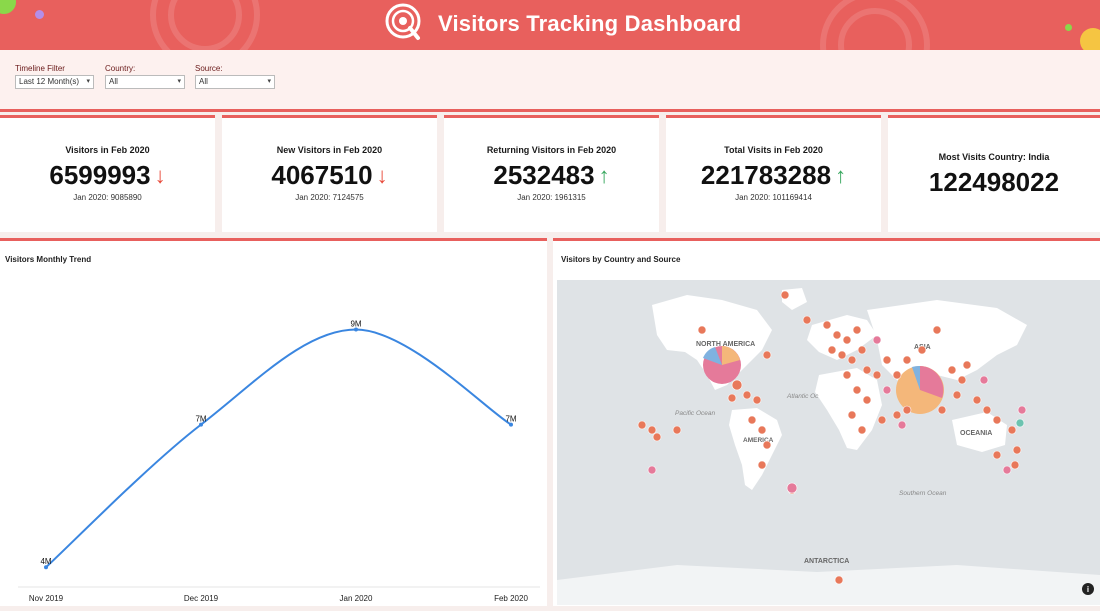 The height and width of the screenshot is (611, 1100). What do you see at coordinates (994, 157) in the screenshot?
I see `kpi-label: Most Visits Country: India` at bounding box center [994, 157].